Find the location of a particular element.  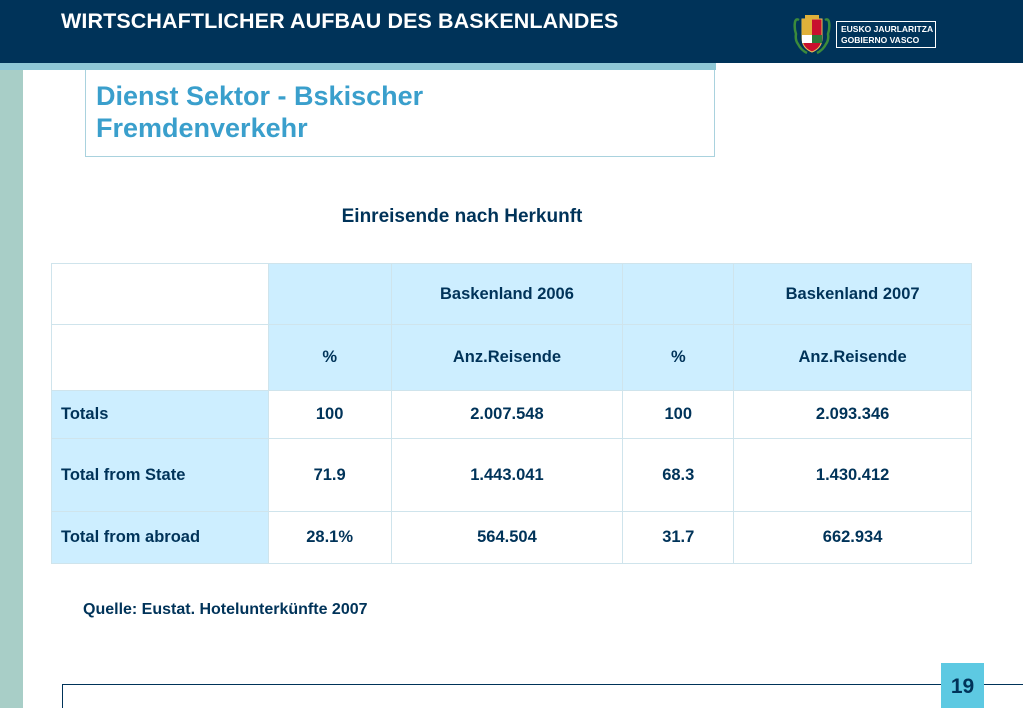

table-cell: 68.3 is located at coordinates (678, 475).